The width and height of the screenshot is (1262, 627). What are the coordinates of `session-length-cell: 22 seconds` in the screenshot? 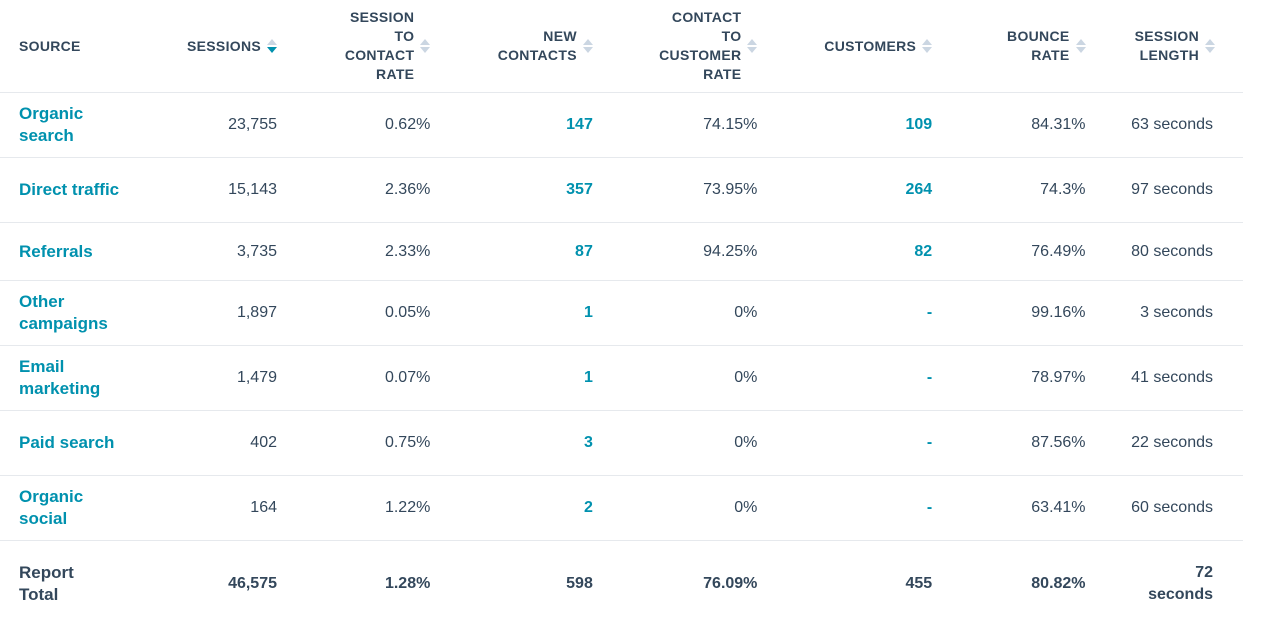 It's located at (1164, 443).